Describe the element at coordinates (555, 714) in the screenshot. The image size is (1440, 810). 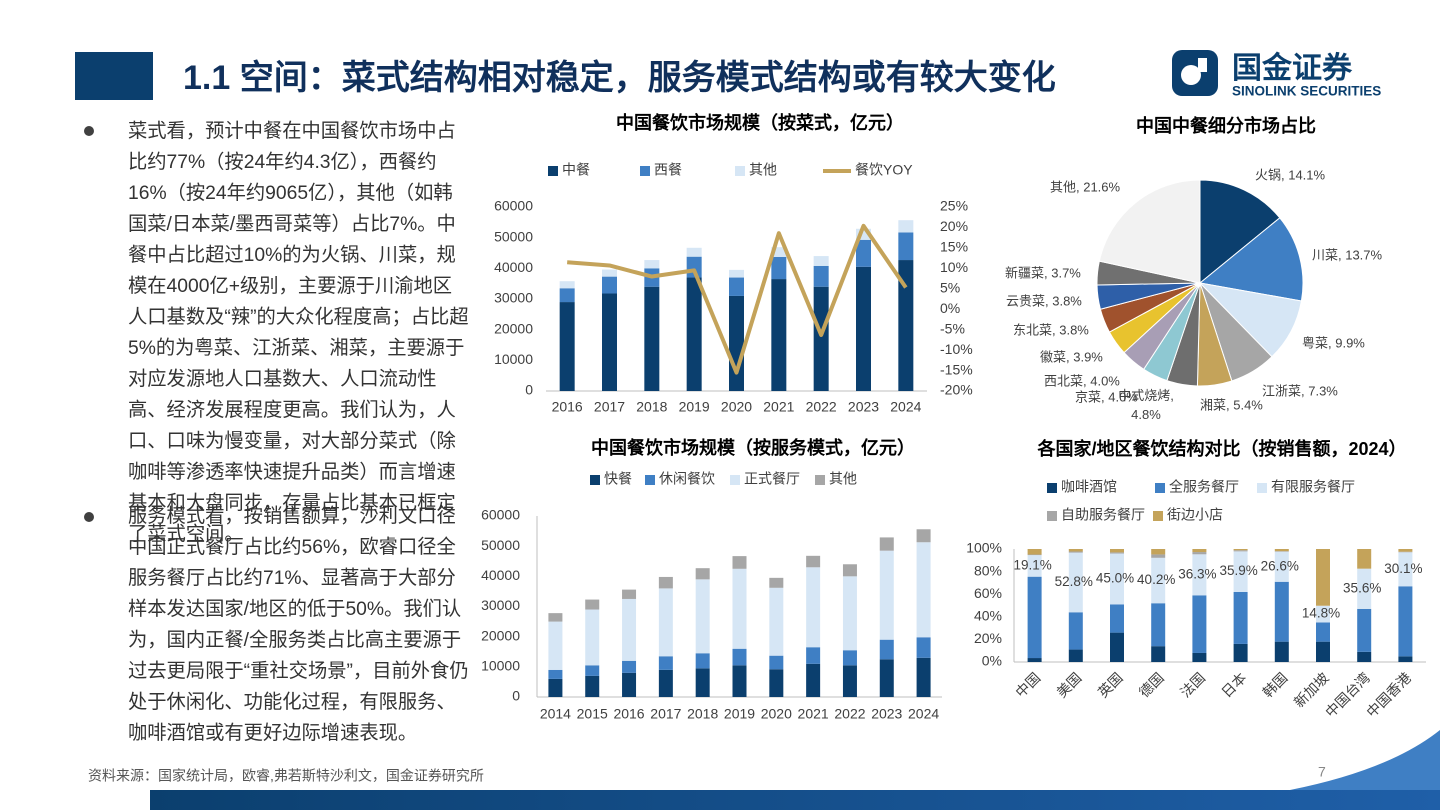
I see `x-tick-label: 2014` at that location.